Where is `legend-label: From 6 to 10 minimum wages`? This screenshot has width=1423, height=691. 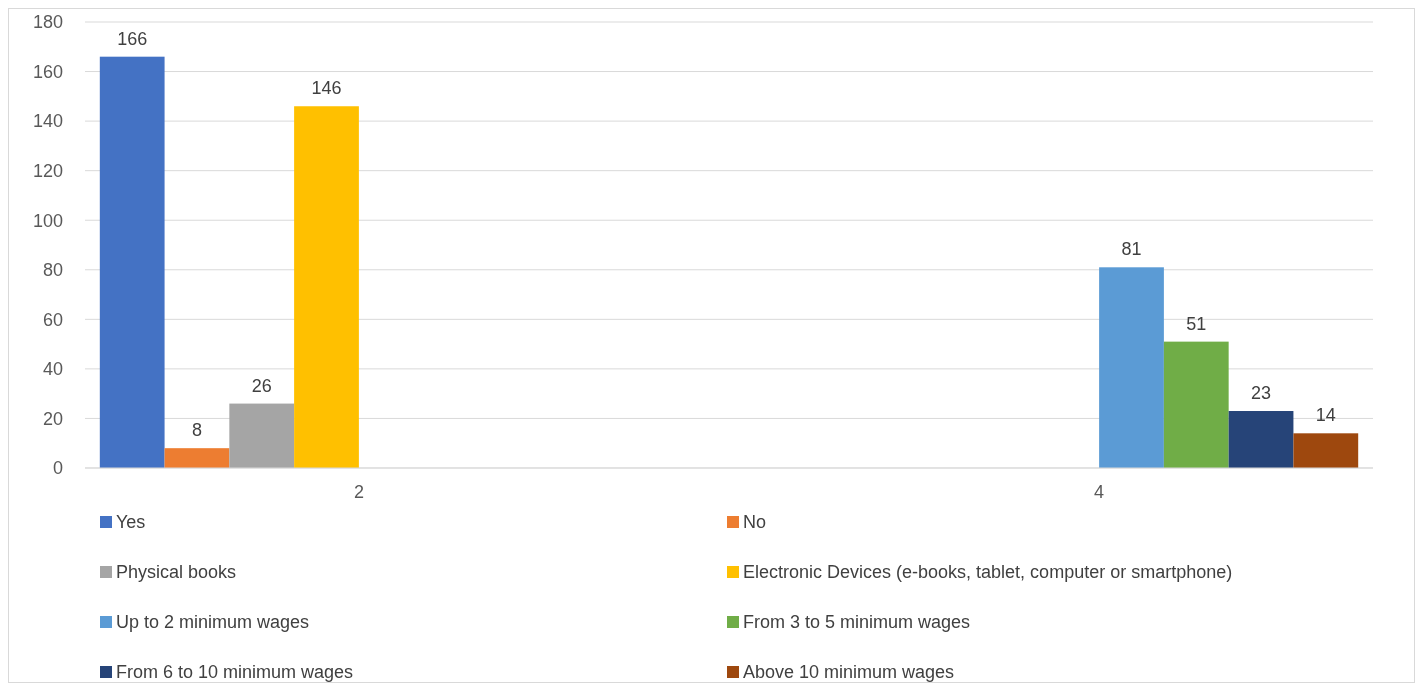 legend-label: From 6 to 10 minimum wages is located at coordinates (235, 672).